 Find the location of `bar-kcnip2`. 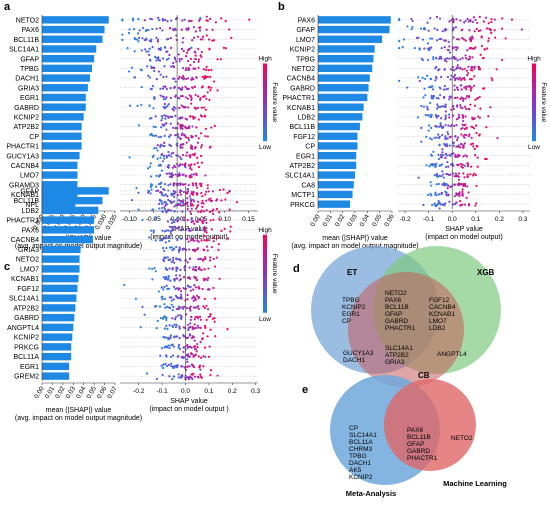

bar-kcnip2 is located at coordinates (63, 117).